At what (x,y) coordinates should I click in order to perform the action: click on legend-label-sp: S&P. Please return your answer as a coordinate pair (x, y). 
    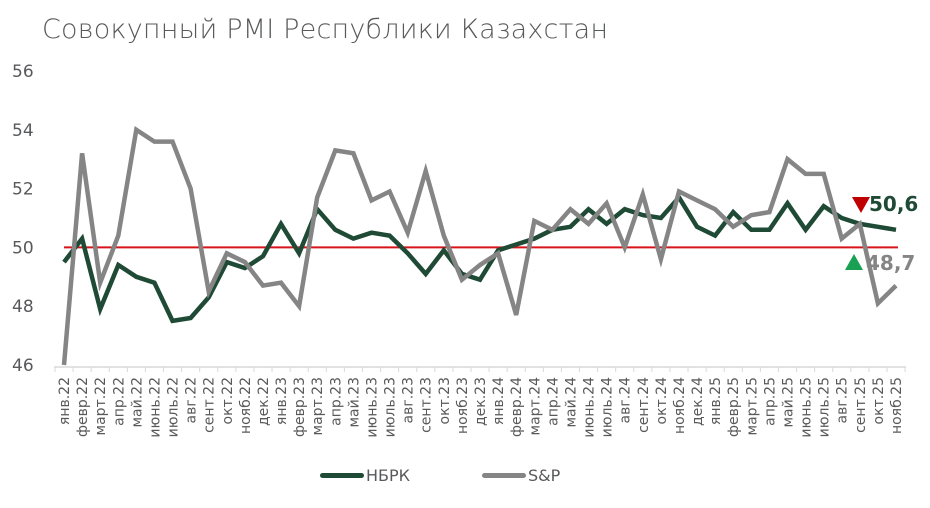
    Looking at the image, I should click on (544, 475).